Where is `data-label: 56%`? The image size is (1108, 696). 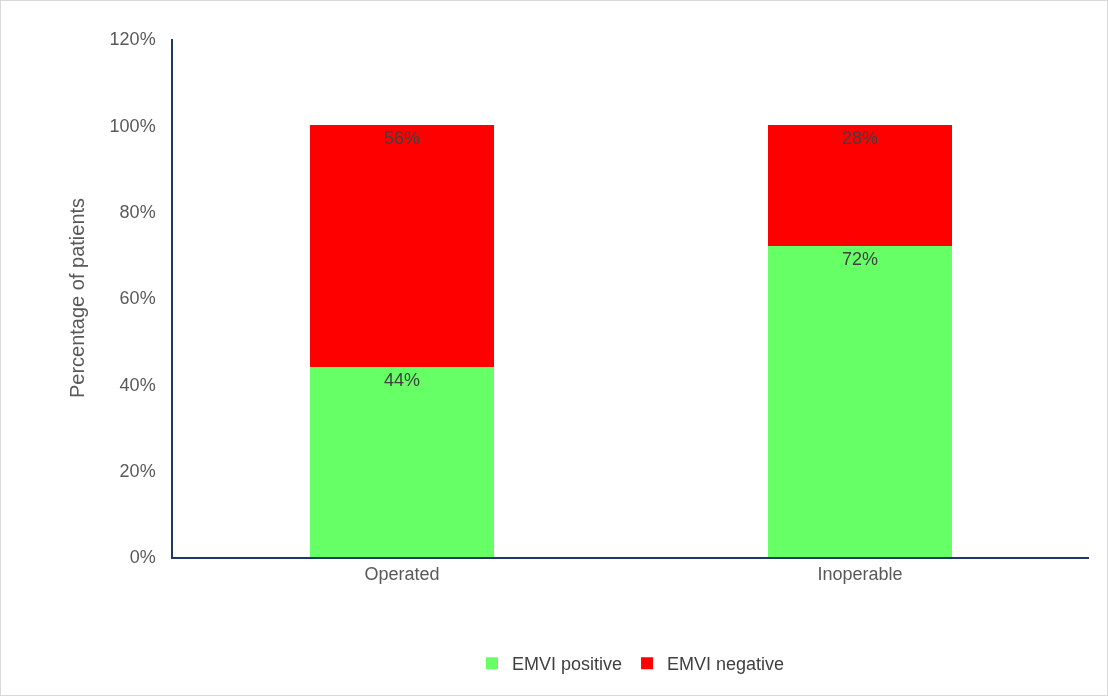 data-label: 56% is located at coordinates (402, 138).